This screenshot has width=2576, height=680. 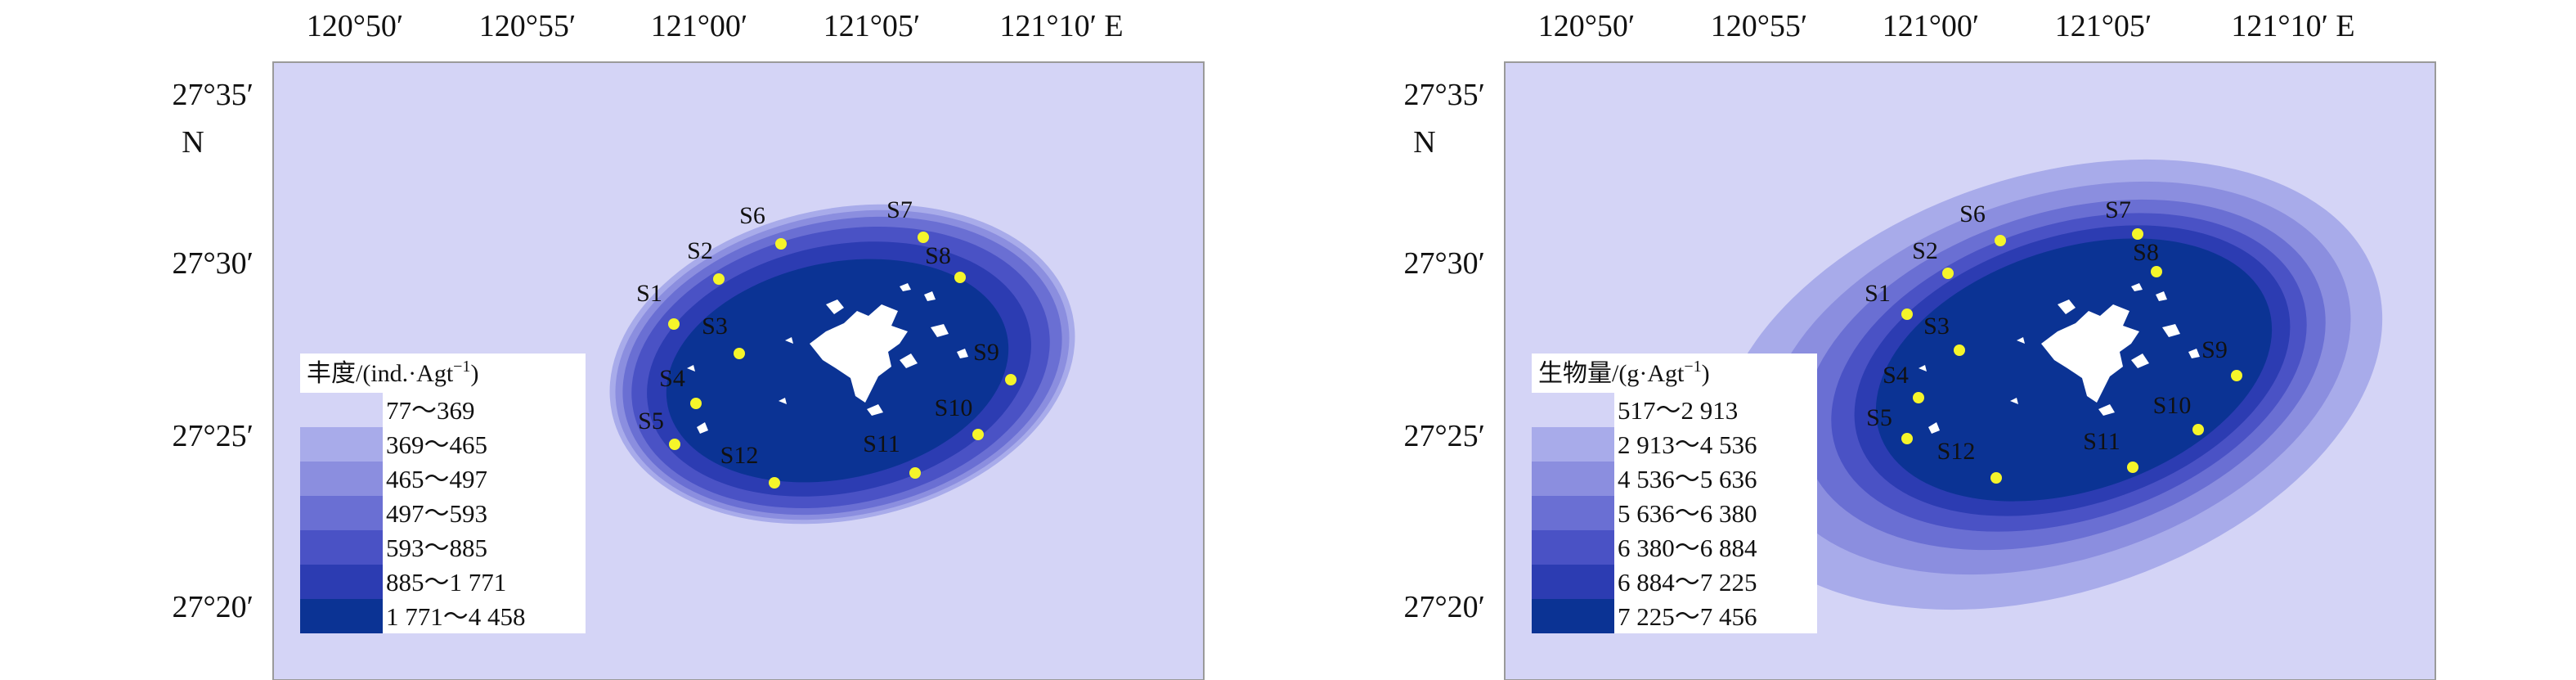 I want to click on legend-label: 6 380～6 884, so click(x=1688, y=548).